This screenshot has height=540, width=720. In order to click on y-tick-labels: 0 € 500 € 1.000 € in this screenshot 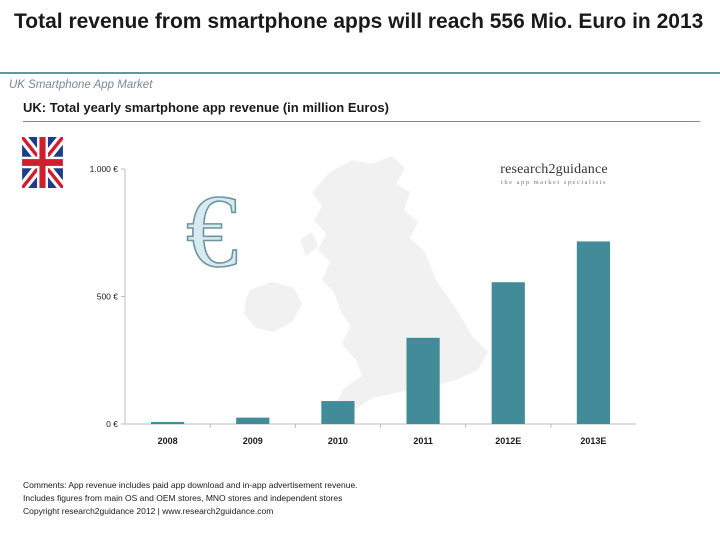, I will do `click(104, 296)`.